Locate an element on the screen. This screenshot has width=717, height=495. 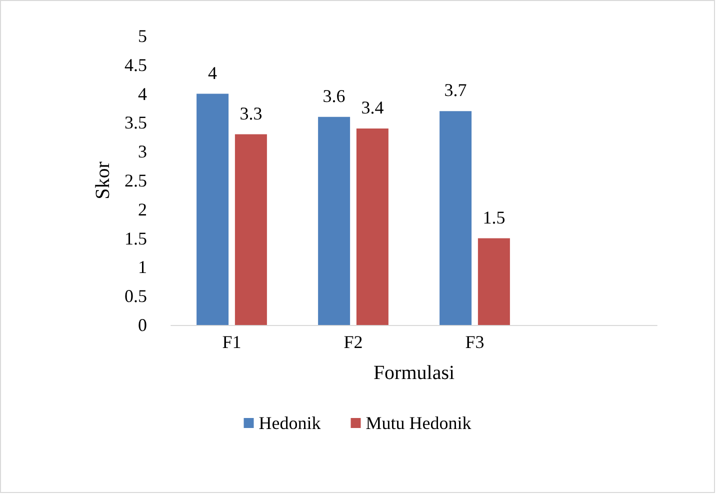
x-axis-title: Formulasi is located at coordinates (414, 373).